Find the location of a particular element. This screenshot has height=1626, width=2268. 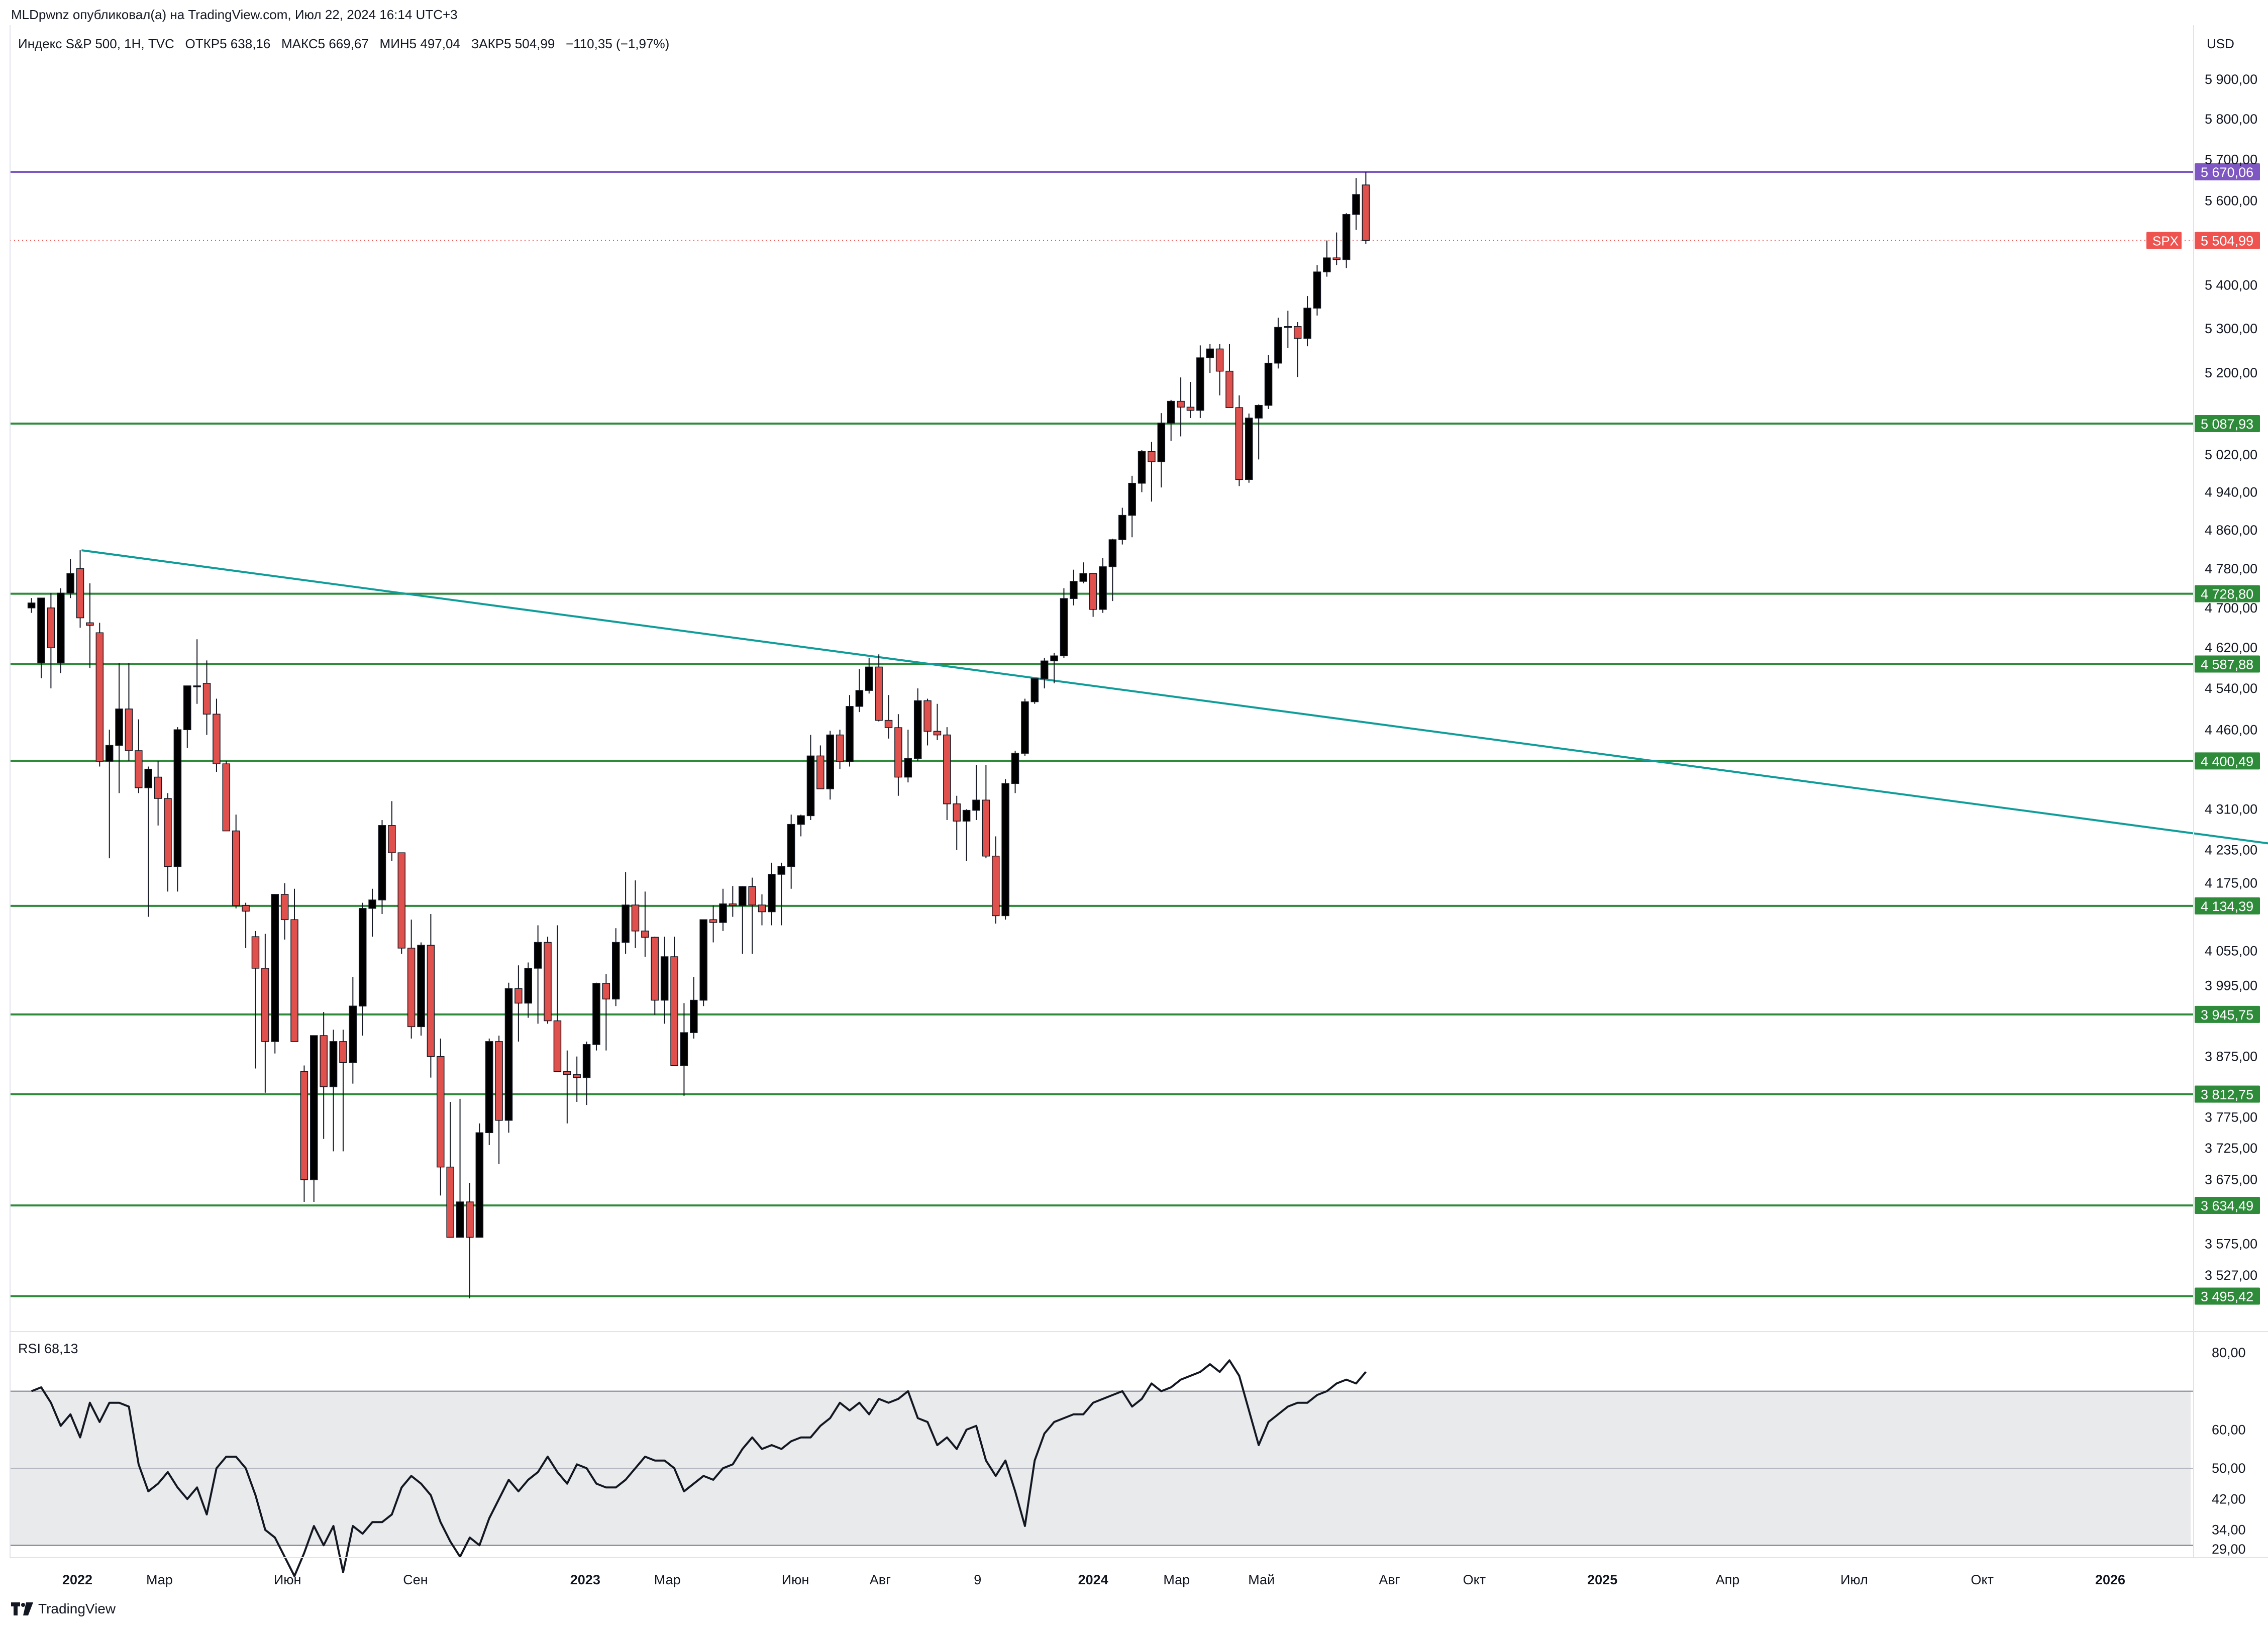

time-tick-label: Сен is located at coordinates (415, 1579).